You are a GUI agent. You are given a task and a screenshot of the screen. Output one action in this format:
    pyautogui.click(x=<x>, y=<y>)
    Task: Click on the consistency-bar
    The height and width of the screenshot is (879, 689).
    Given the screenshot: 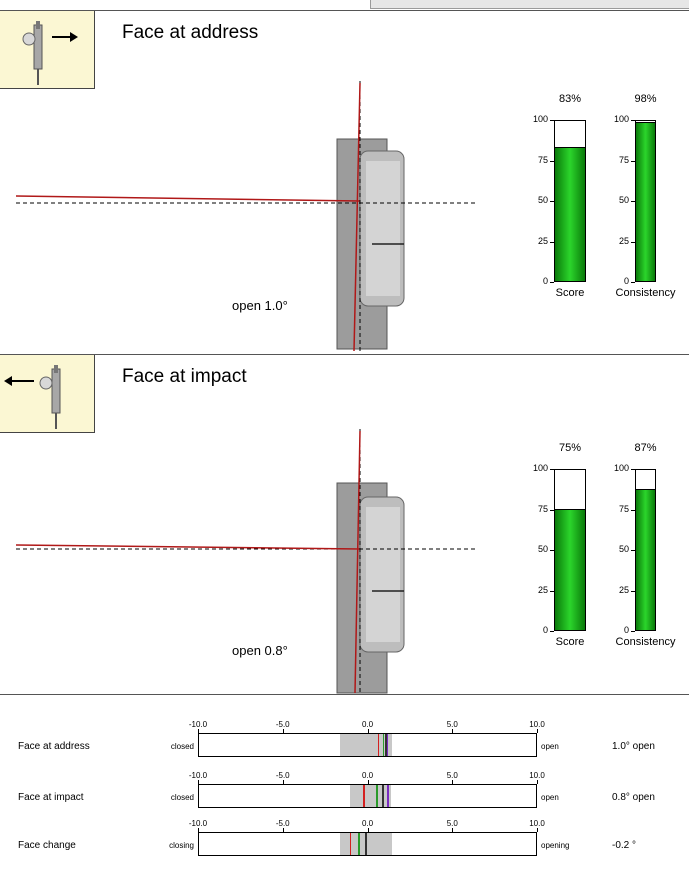 What is the action you would take?
    pyautogui.click(x=645, y=201)
    